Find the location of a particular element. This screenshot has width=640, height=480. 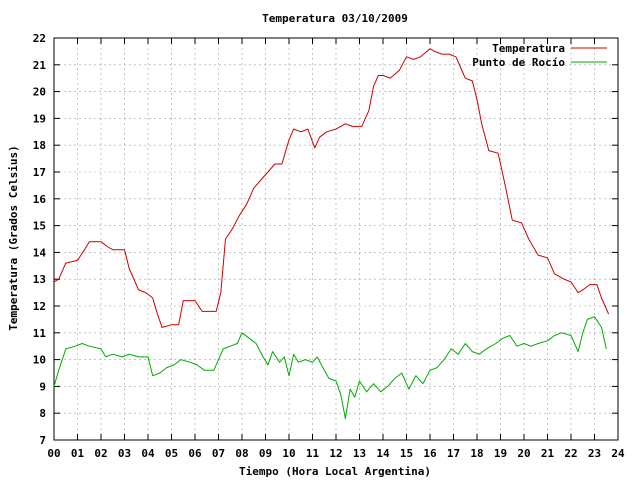

y-tick-label: 22 is located at coordinates (39, 38).